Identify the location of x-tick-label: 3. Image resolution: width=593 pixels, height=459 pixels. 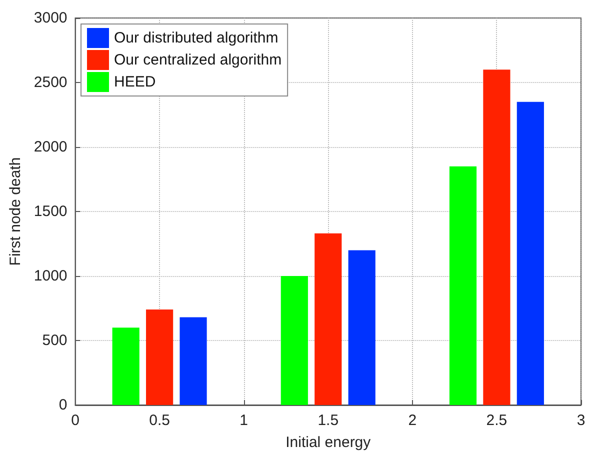
(581, 420).